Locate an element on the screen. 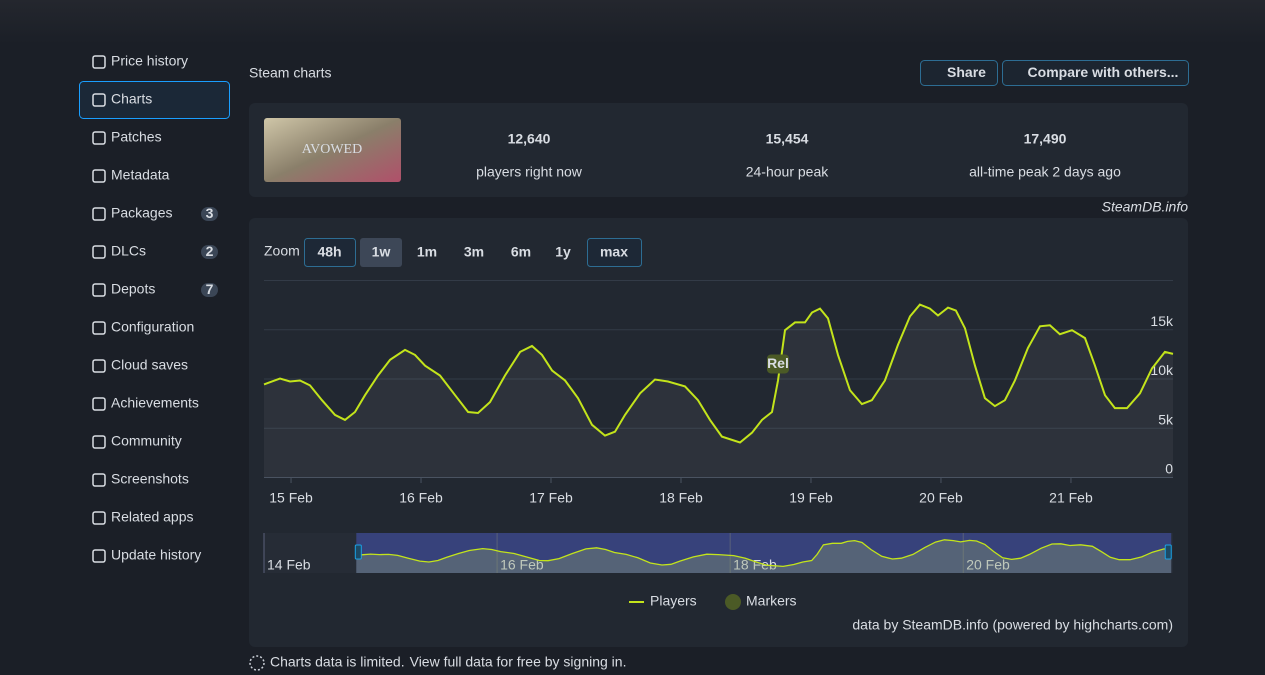  navigator-selection is located at coordinates (764, 553).